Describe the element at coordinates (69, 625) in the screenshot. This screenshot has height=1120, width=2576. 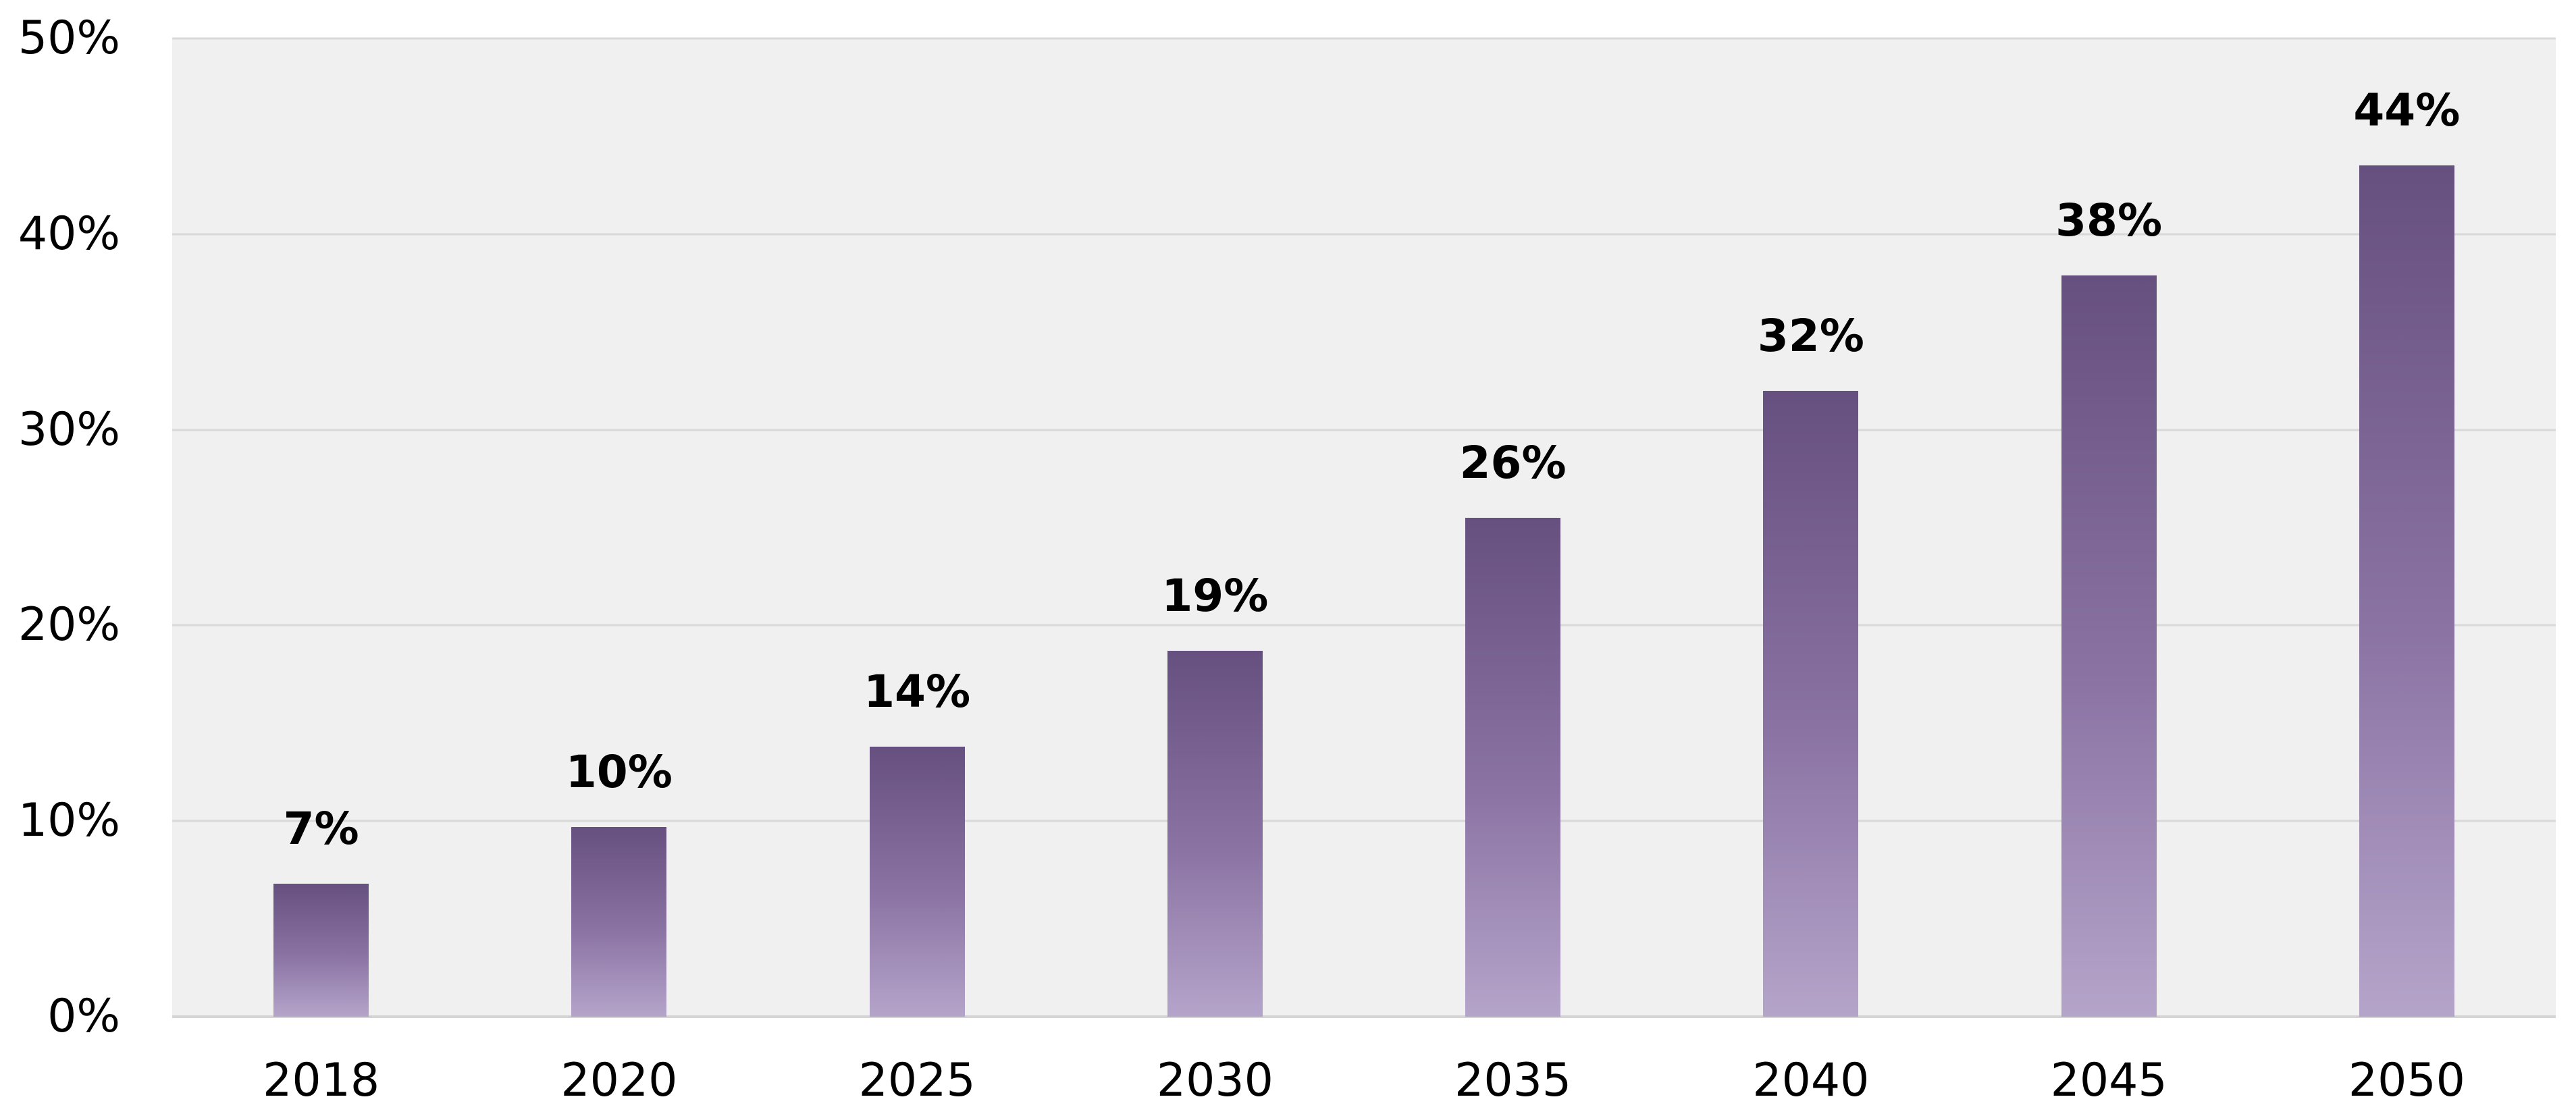
I see `y-axis-tick-label: 20%` at that location.